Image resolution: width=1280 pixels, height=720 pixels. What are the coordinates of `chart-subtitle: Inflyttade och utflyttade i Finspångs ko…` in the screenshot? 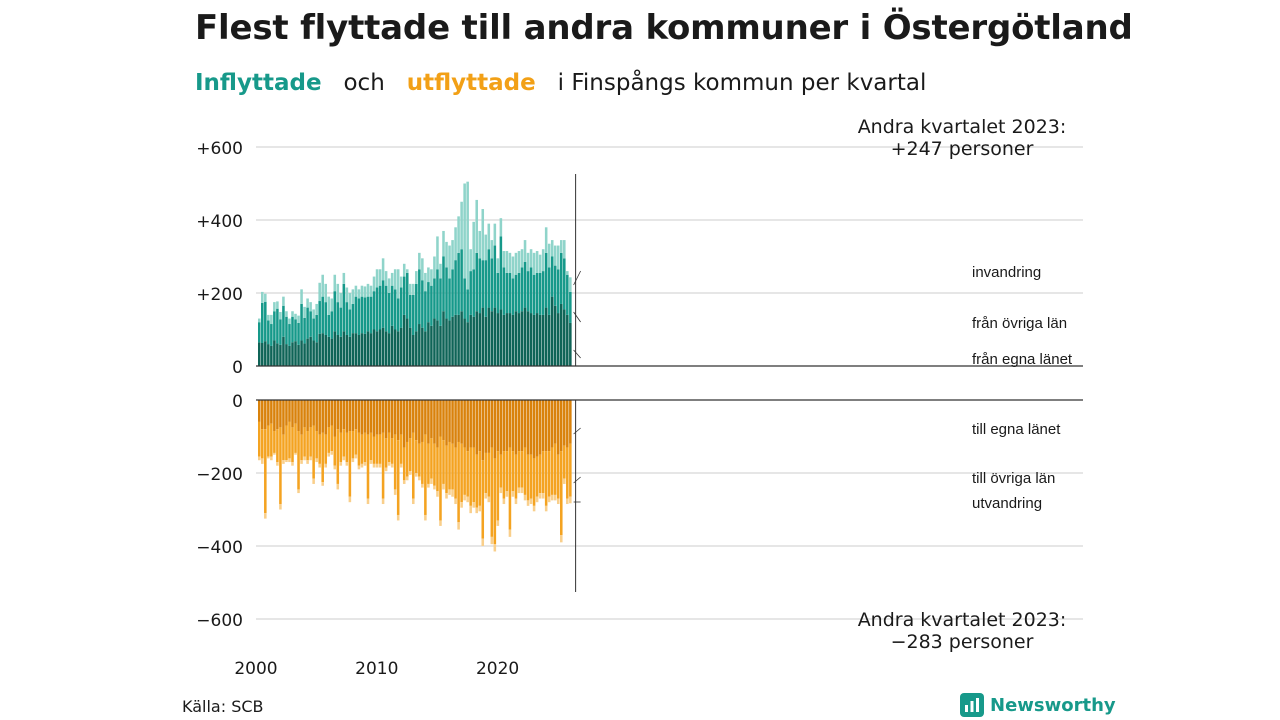 It's located at (560, 83).